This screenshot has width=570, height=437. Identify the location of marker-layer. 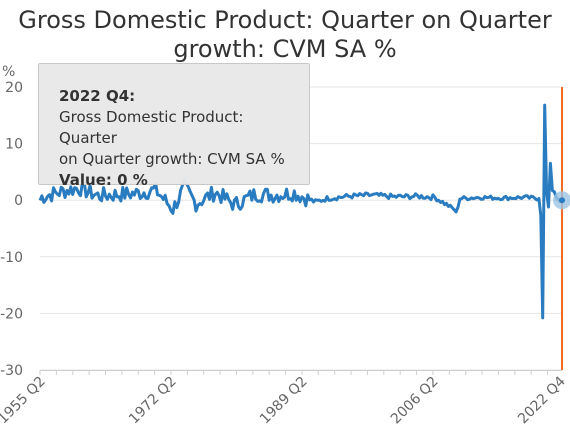
(561, 200).